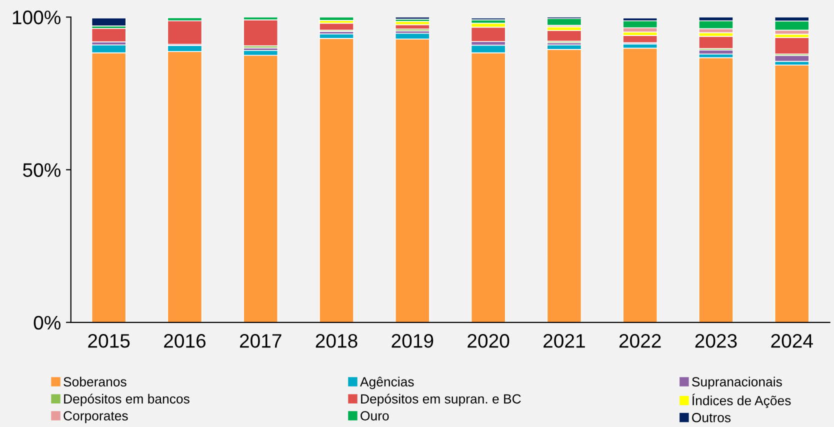 The image size is (834, 427). What do you see at coordinates (47, 323) in the screenshot?
I see `y-tick-label: 0%` at bounding box center [47, 323].